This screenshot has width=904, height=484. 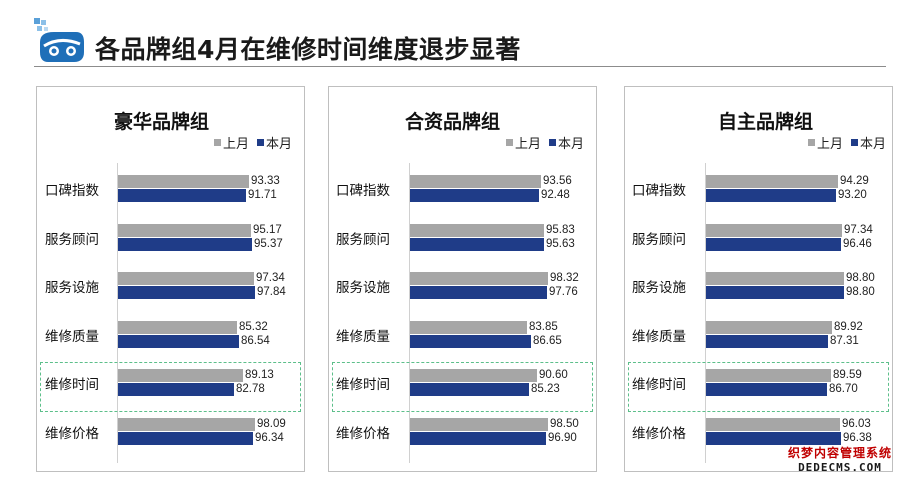 I want to click on watermark: 织梦内容管理系统 DEDECMS.COM, so click(x=840, y=459).